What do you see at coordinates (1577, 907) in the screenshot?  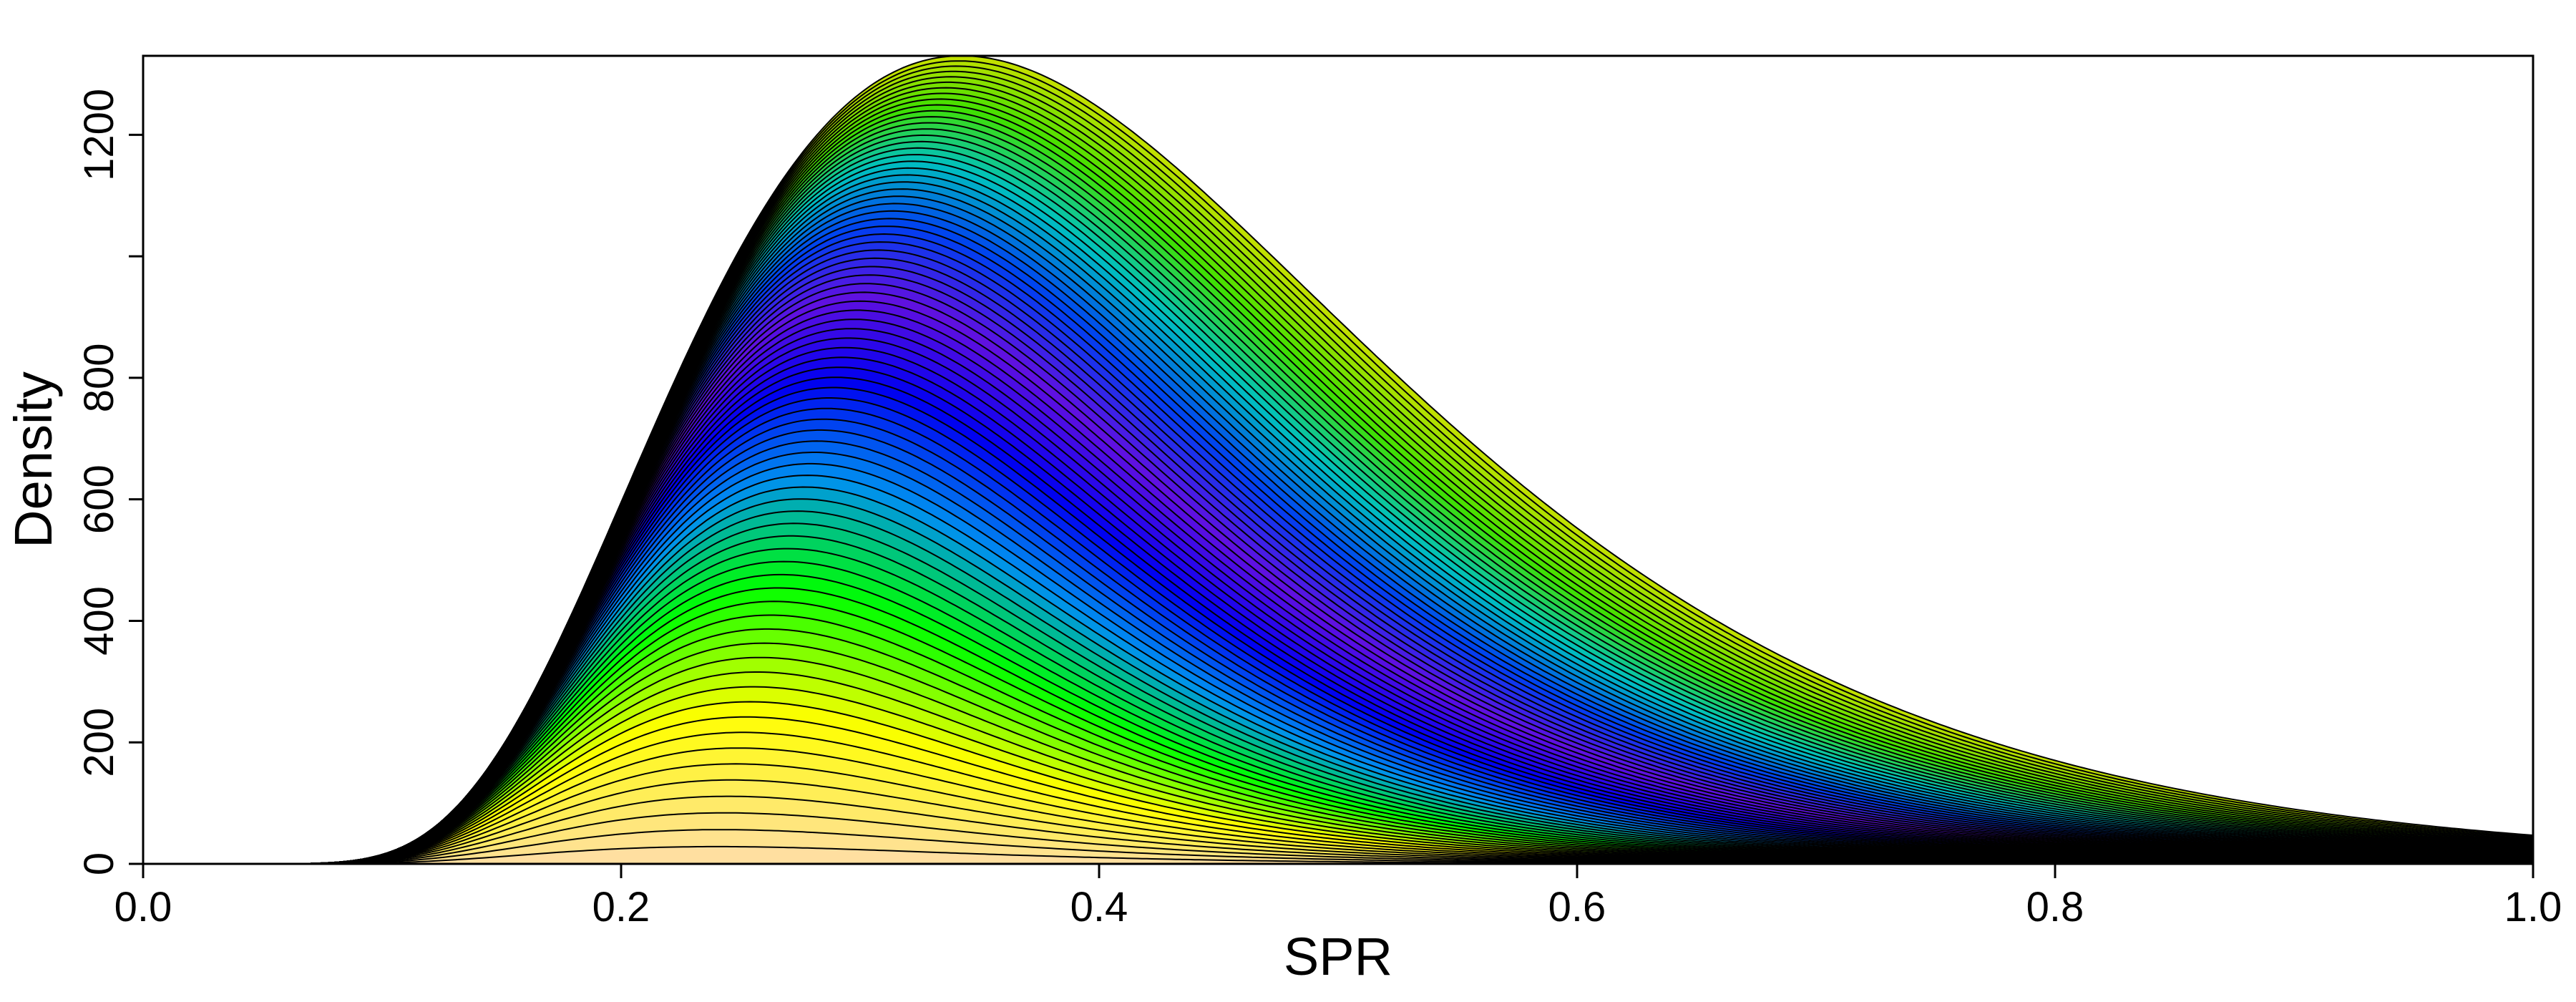 I see `x-tick-label: 0.6` at bounding box center [1577, 907].